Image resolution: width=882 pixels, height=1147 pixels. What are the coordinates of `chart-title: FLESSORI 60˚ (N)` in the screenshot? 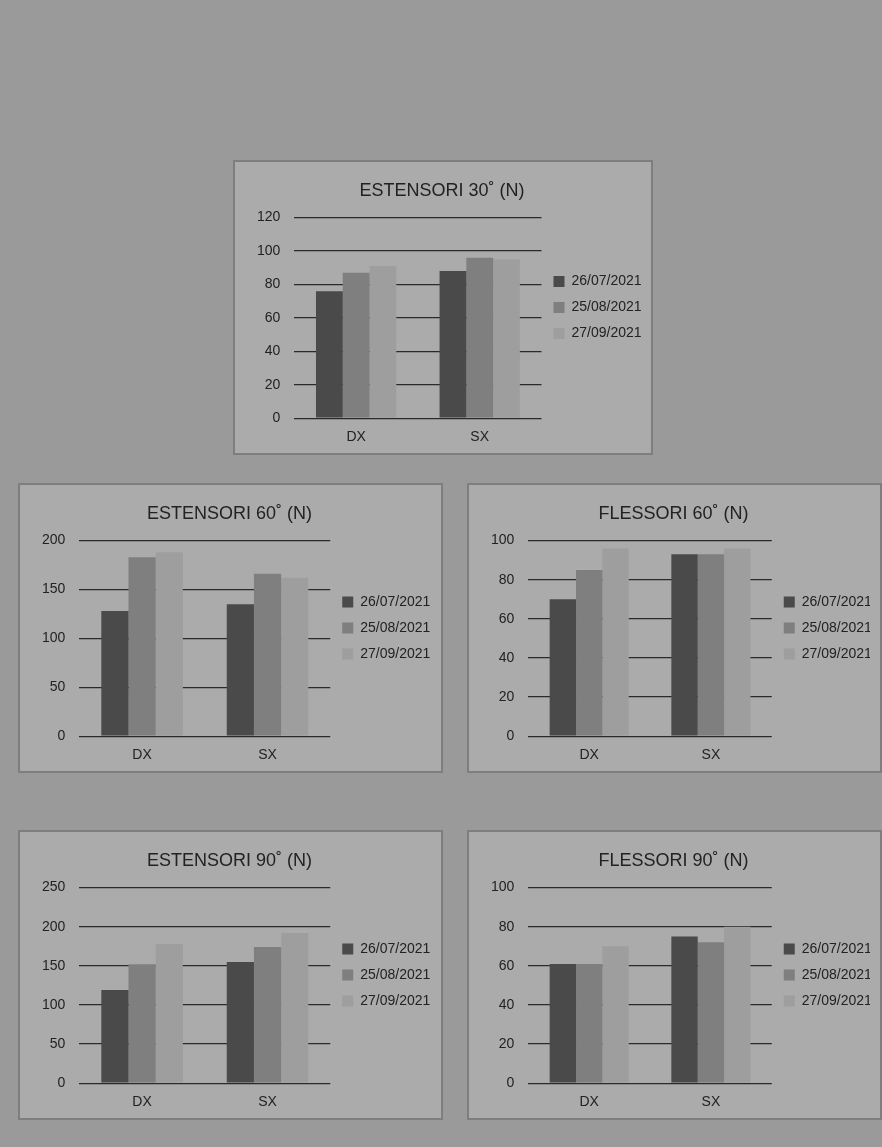 It's located at (673, 512).